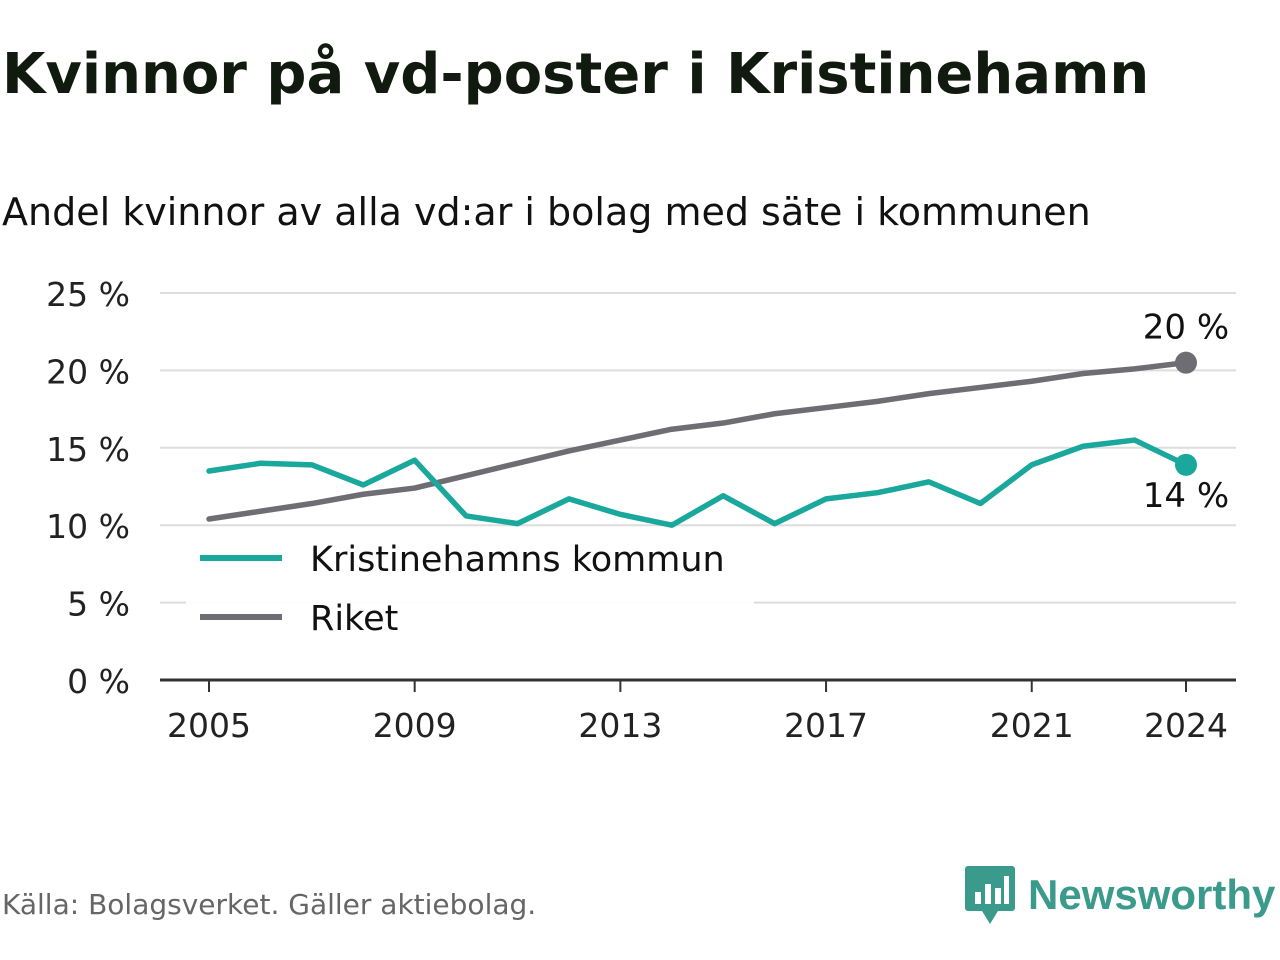  Describe the element at coordinates (620, 725) in the screenshot. I see `x-tick-label: 2013` at that location.